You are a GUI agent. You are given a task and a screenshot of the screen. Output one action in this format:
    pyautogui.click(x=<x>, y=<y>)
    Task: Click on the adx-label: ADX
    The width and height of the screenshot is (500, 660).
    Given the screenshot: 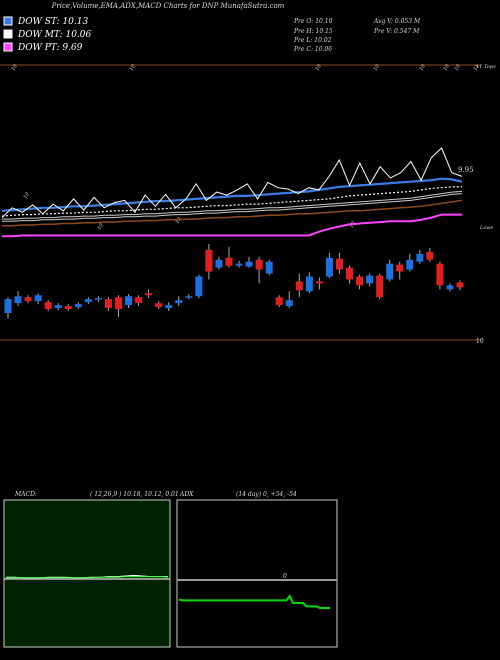 What is the action you would take?
    pyautogui.click(x=186, y=494)
    